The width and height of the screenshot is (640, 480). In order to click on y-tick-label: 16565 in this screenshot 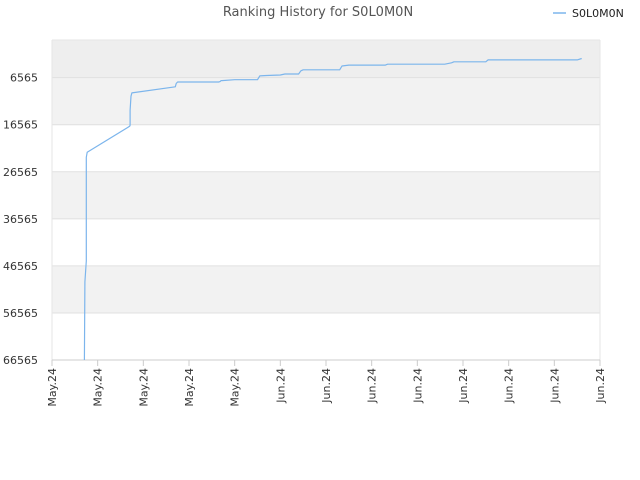, I will do `click(20, 125)`.